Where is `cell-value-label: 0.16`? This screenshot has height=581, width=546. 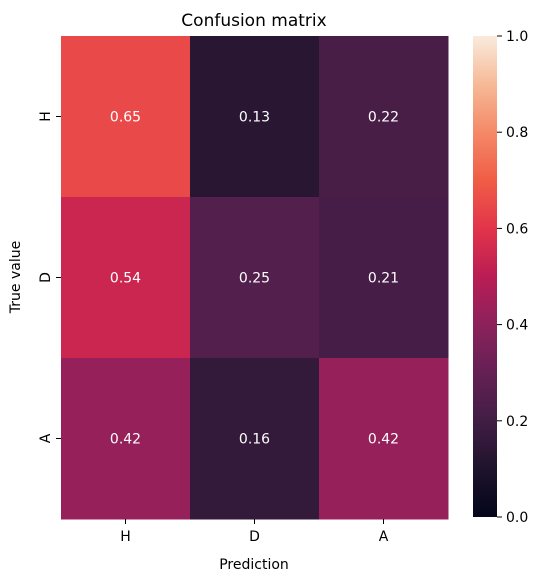
cell-value-label: 0.16 is located at coordinates (254, 440).